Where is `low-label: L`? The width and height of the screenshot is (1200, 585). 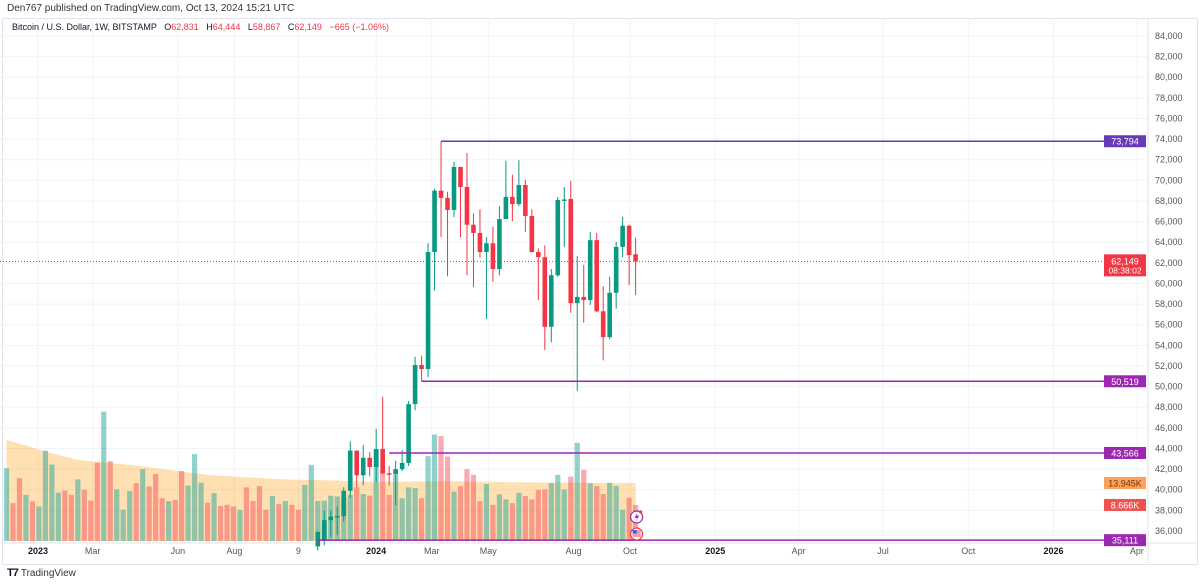
low-label: L is located at coordinates (250, 27).